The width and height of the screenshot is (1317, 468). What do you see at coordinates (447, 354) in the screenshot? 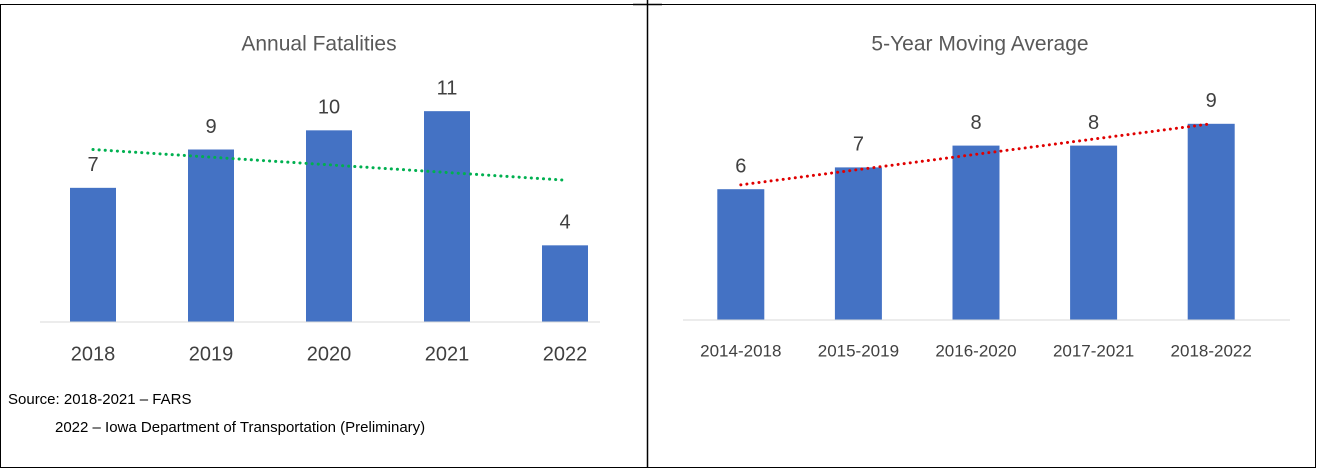
I see `x-tick-label: 2021` at bounding box center [447, 354].